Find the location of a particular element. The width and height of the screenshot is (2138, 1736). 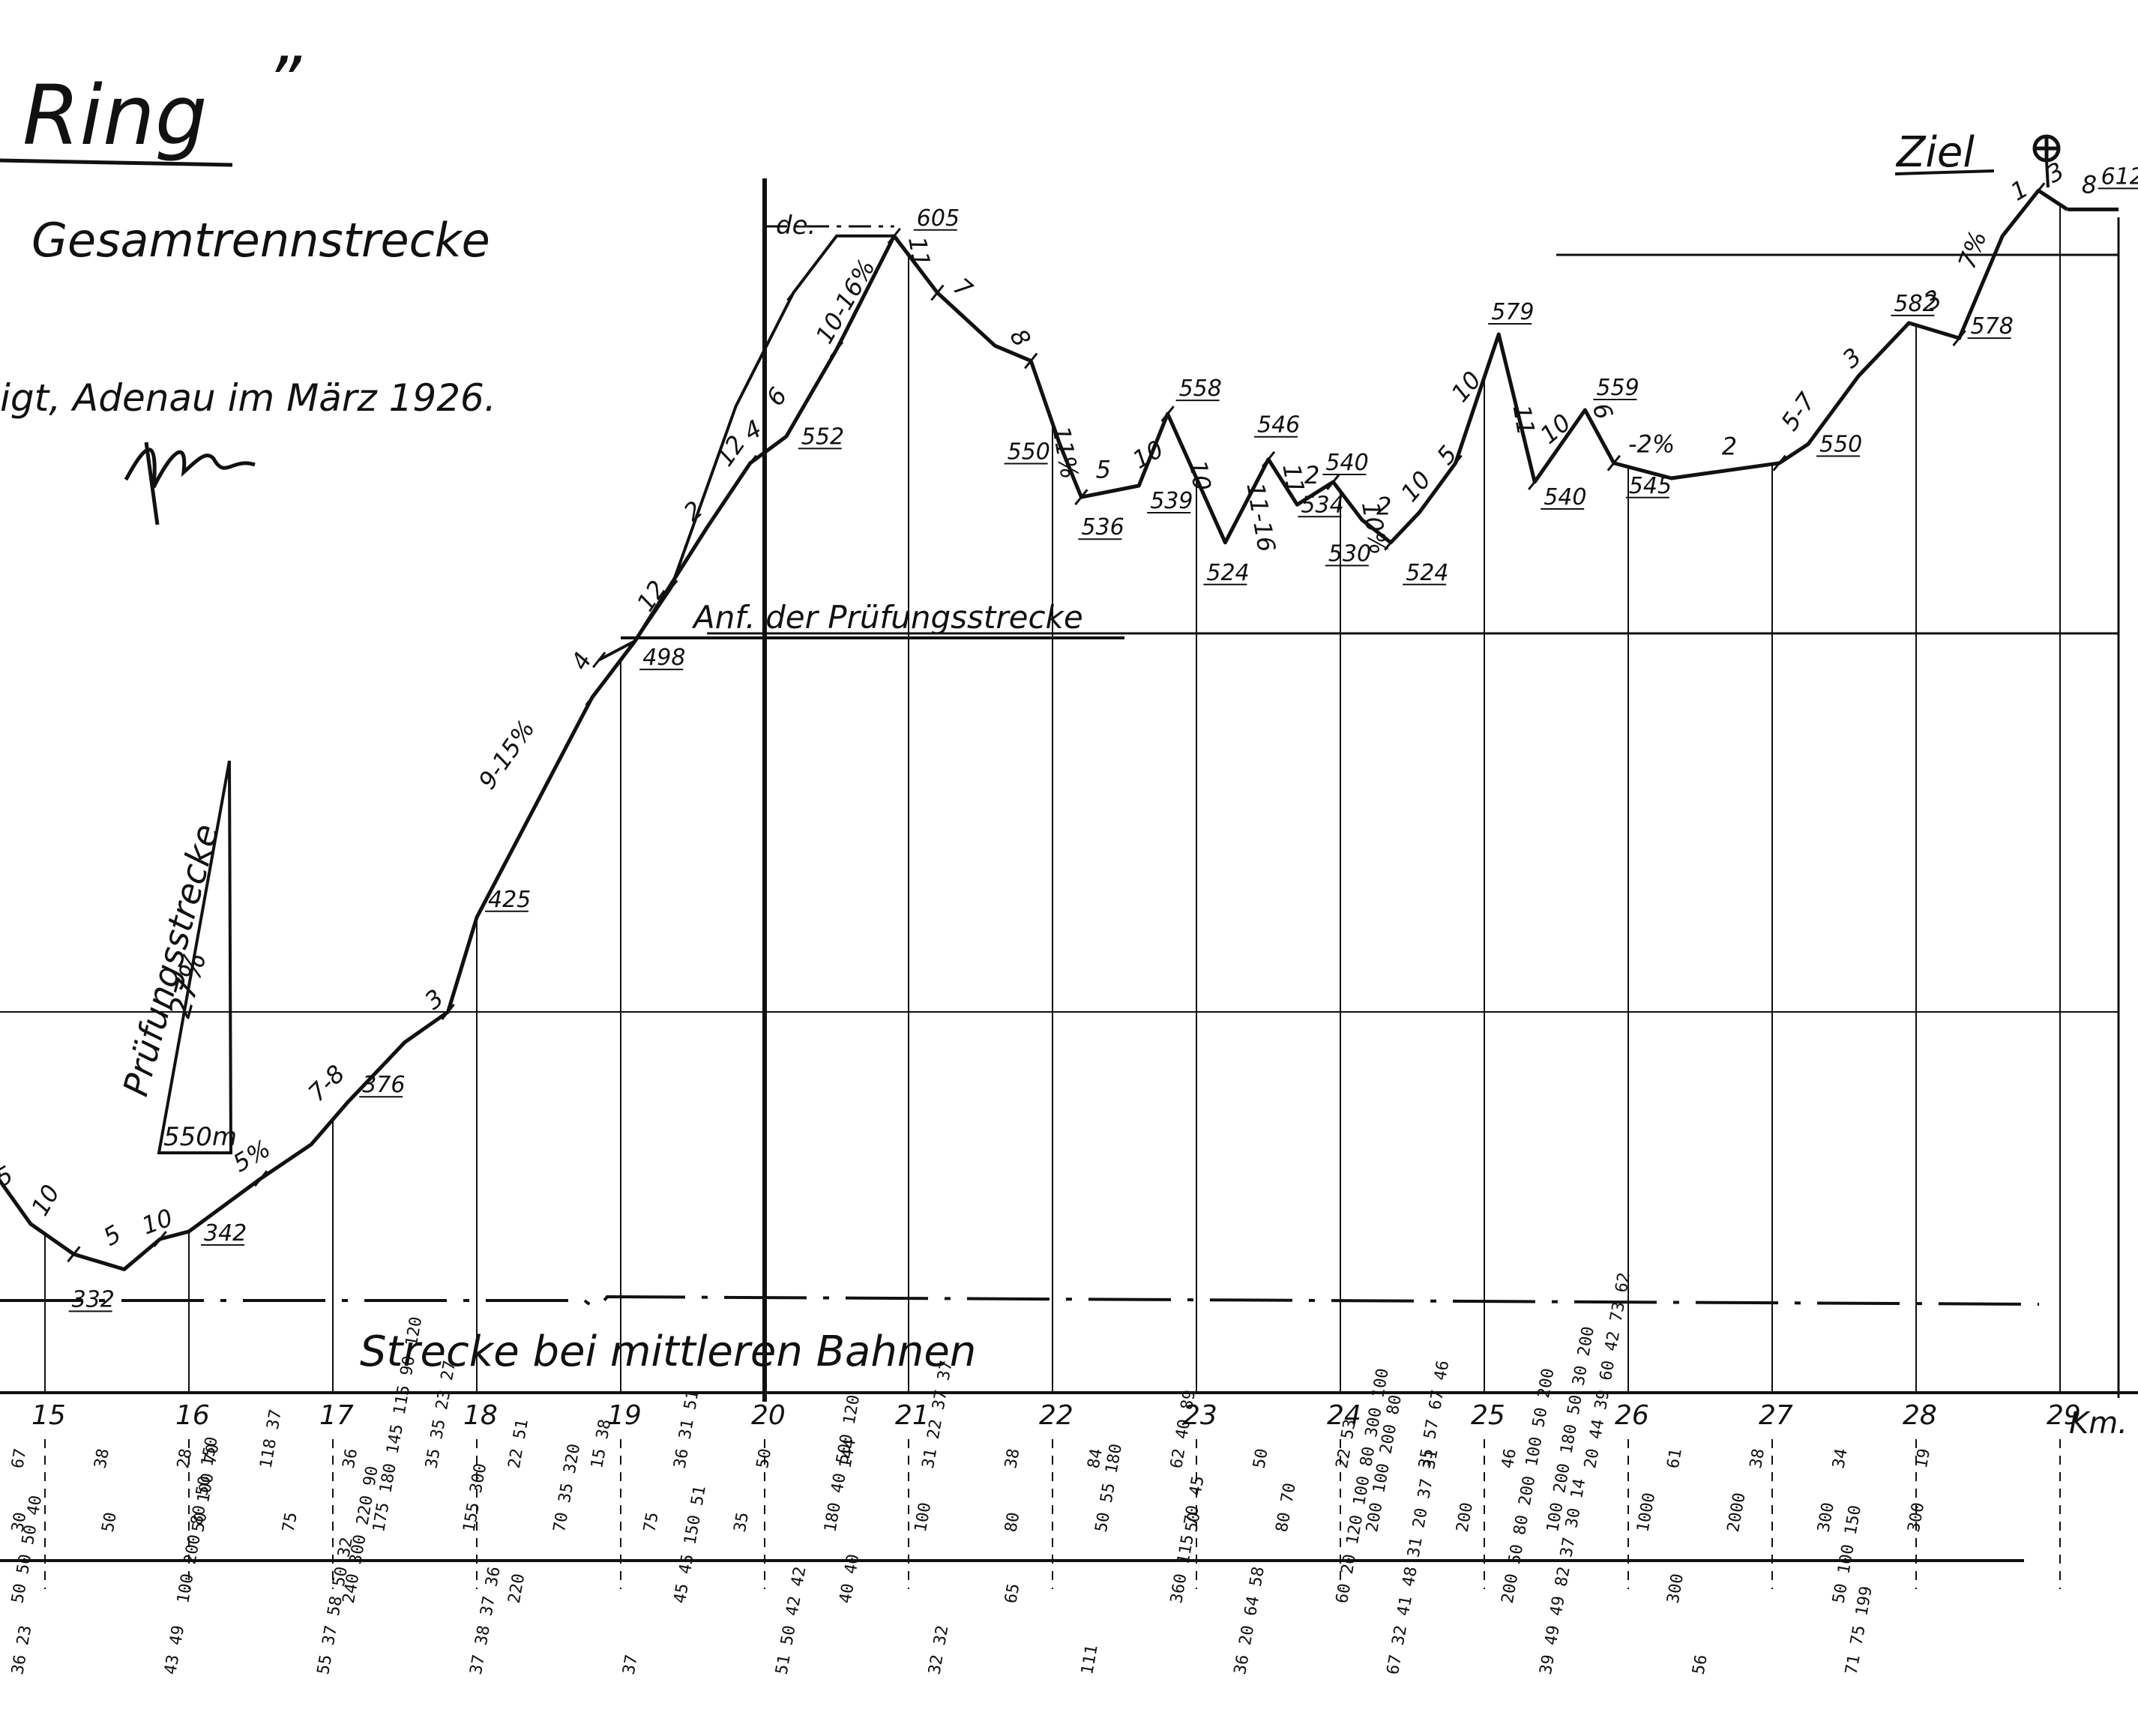

table-value: 84 is located at coordinates (1096, 1458).